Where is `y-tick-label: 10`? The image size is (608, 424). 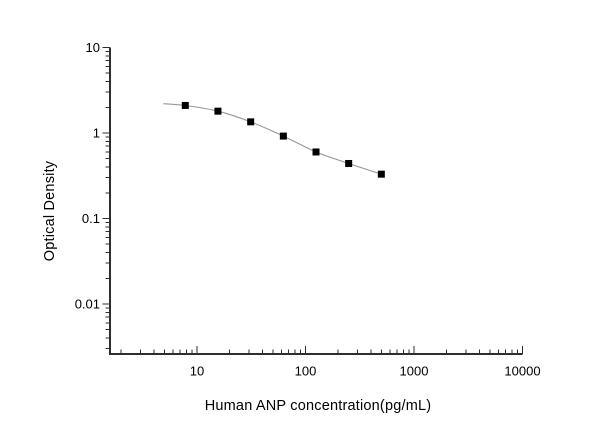 y-tick-label: 10 is located at coordinates (93, 47).